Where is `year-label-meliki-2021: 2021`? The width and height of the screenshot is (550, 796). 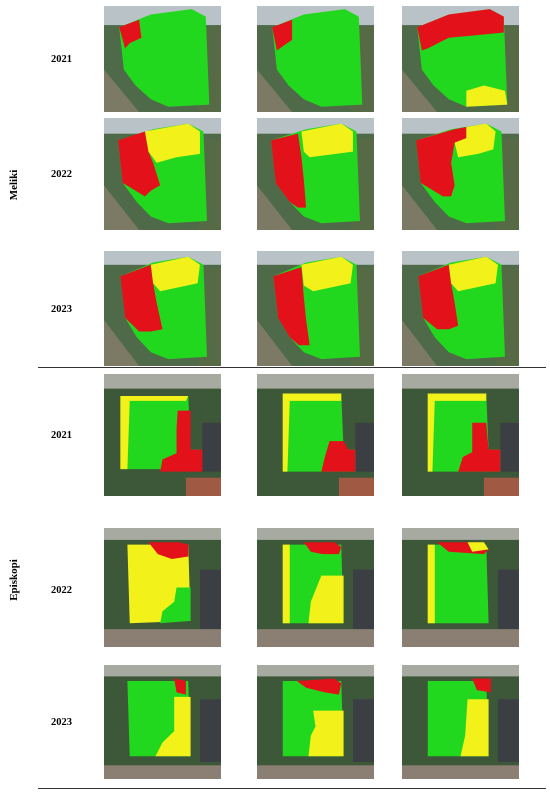
year-label-meliki-2021: 2021 is located at coordinates (61, 59).